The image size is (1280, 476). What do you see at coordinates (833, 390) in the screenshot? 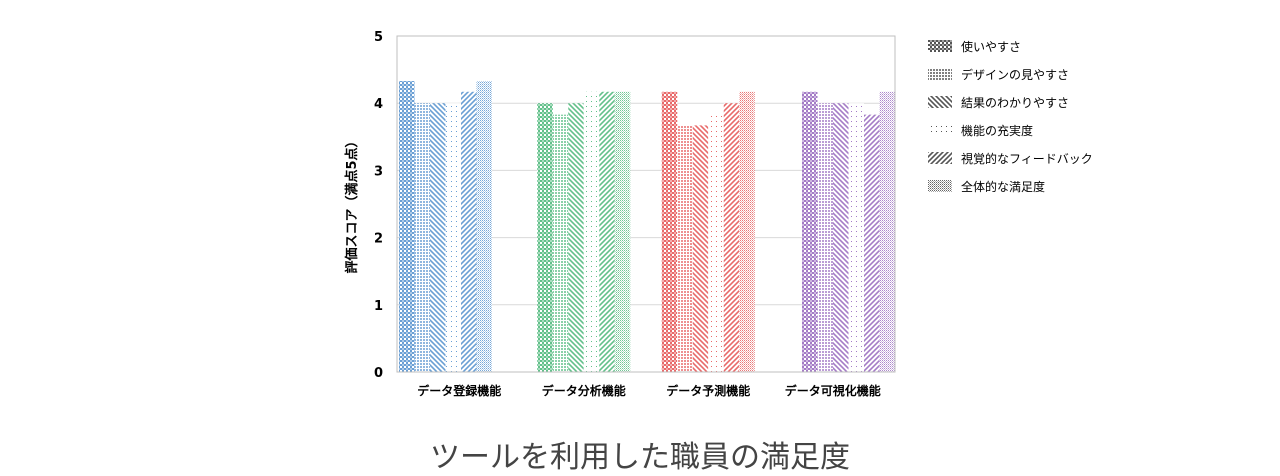
I see `x-category-label: データ可視化機能` at bounding box center [833, 390].